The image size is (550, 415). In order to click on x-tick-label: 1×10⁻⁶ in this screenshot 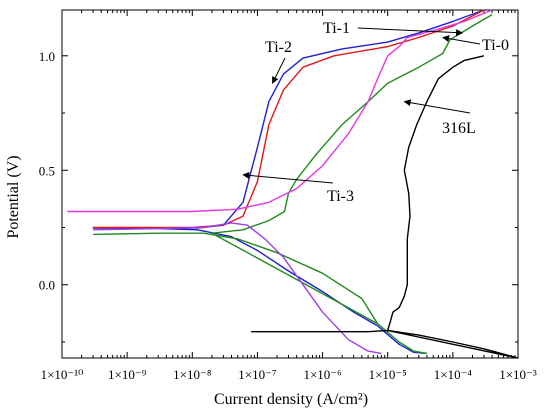, I will do `click(322, 374)`.